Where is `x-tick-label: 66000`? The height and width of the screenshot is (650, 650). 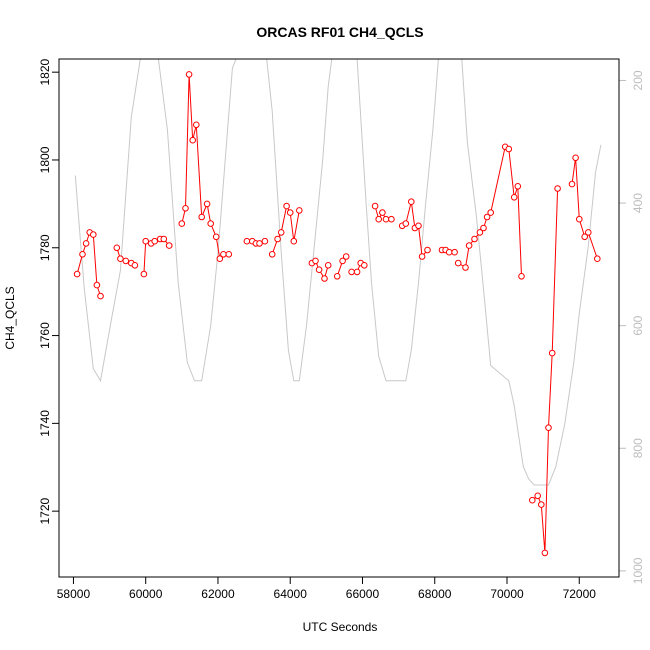
x-tick-label: 66000 is located at coordinates (363, 594).